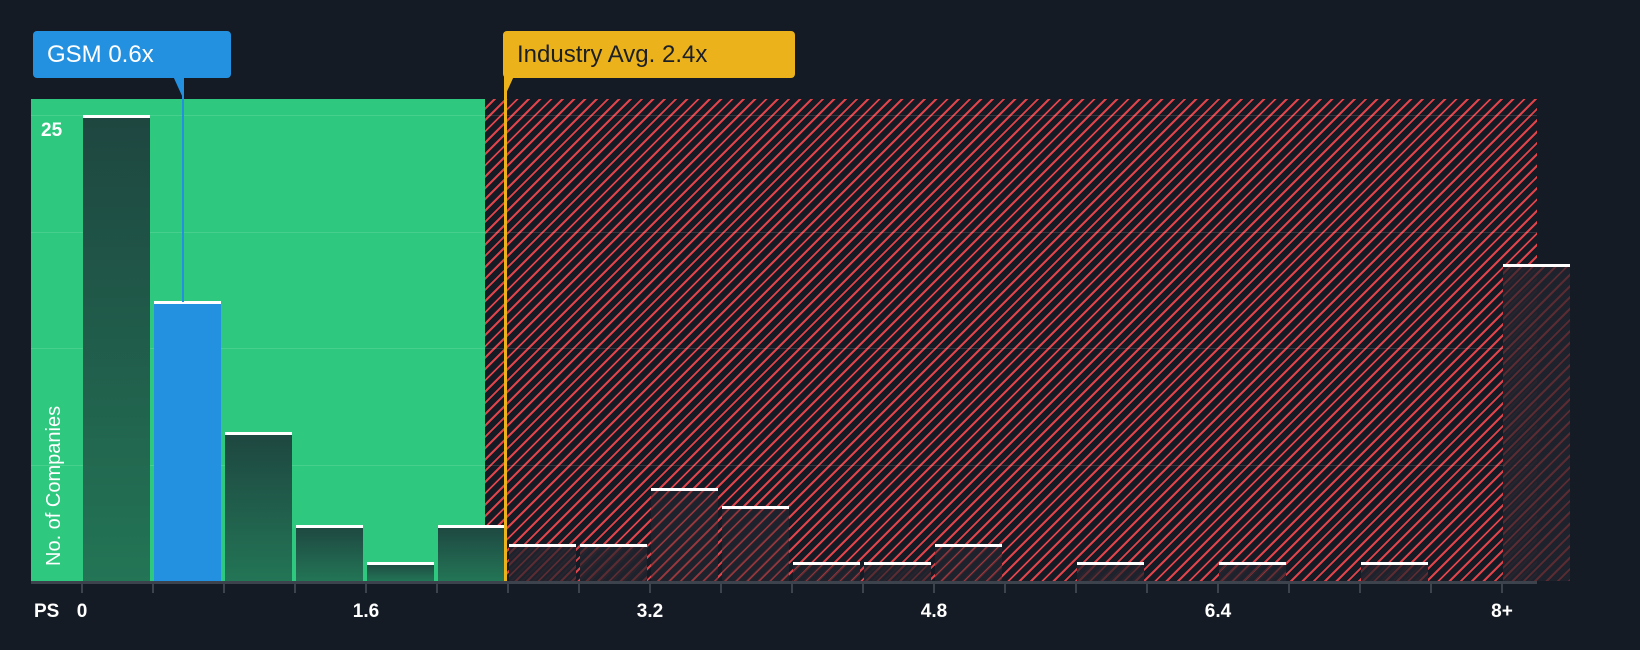 This screenshot has width=1640, height=650. I want to click on company-callout: GSM 0.6x, so click(132, 54).